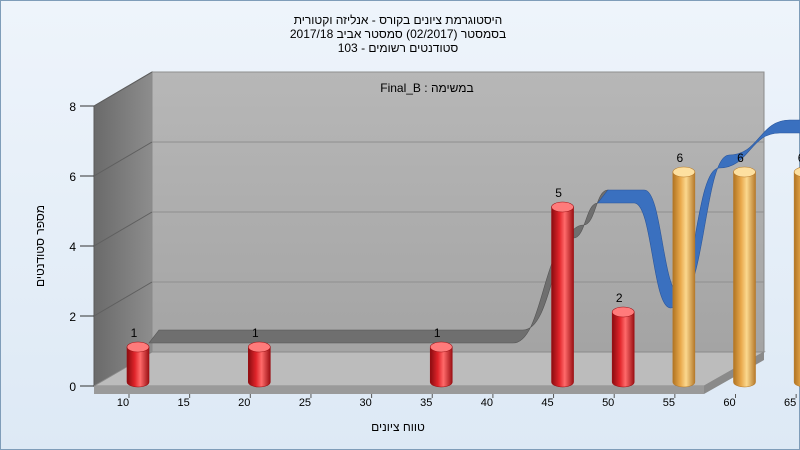 This screenshot has width=800, height=450. What do you see at coordinates (398, 48) in the screenshot?
I see `chart-title-line-3: סטודנטים רשומים - 103` at bounding box center [398, 48].